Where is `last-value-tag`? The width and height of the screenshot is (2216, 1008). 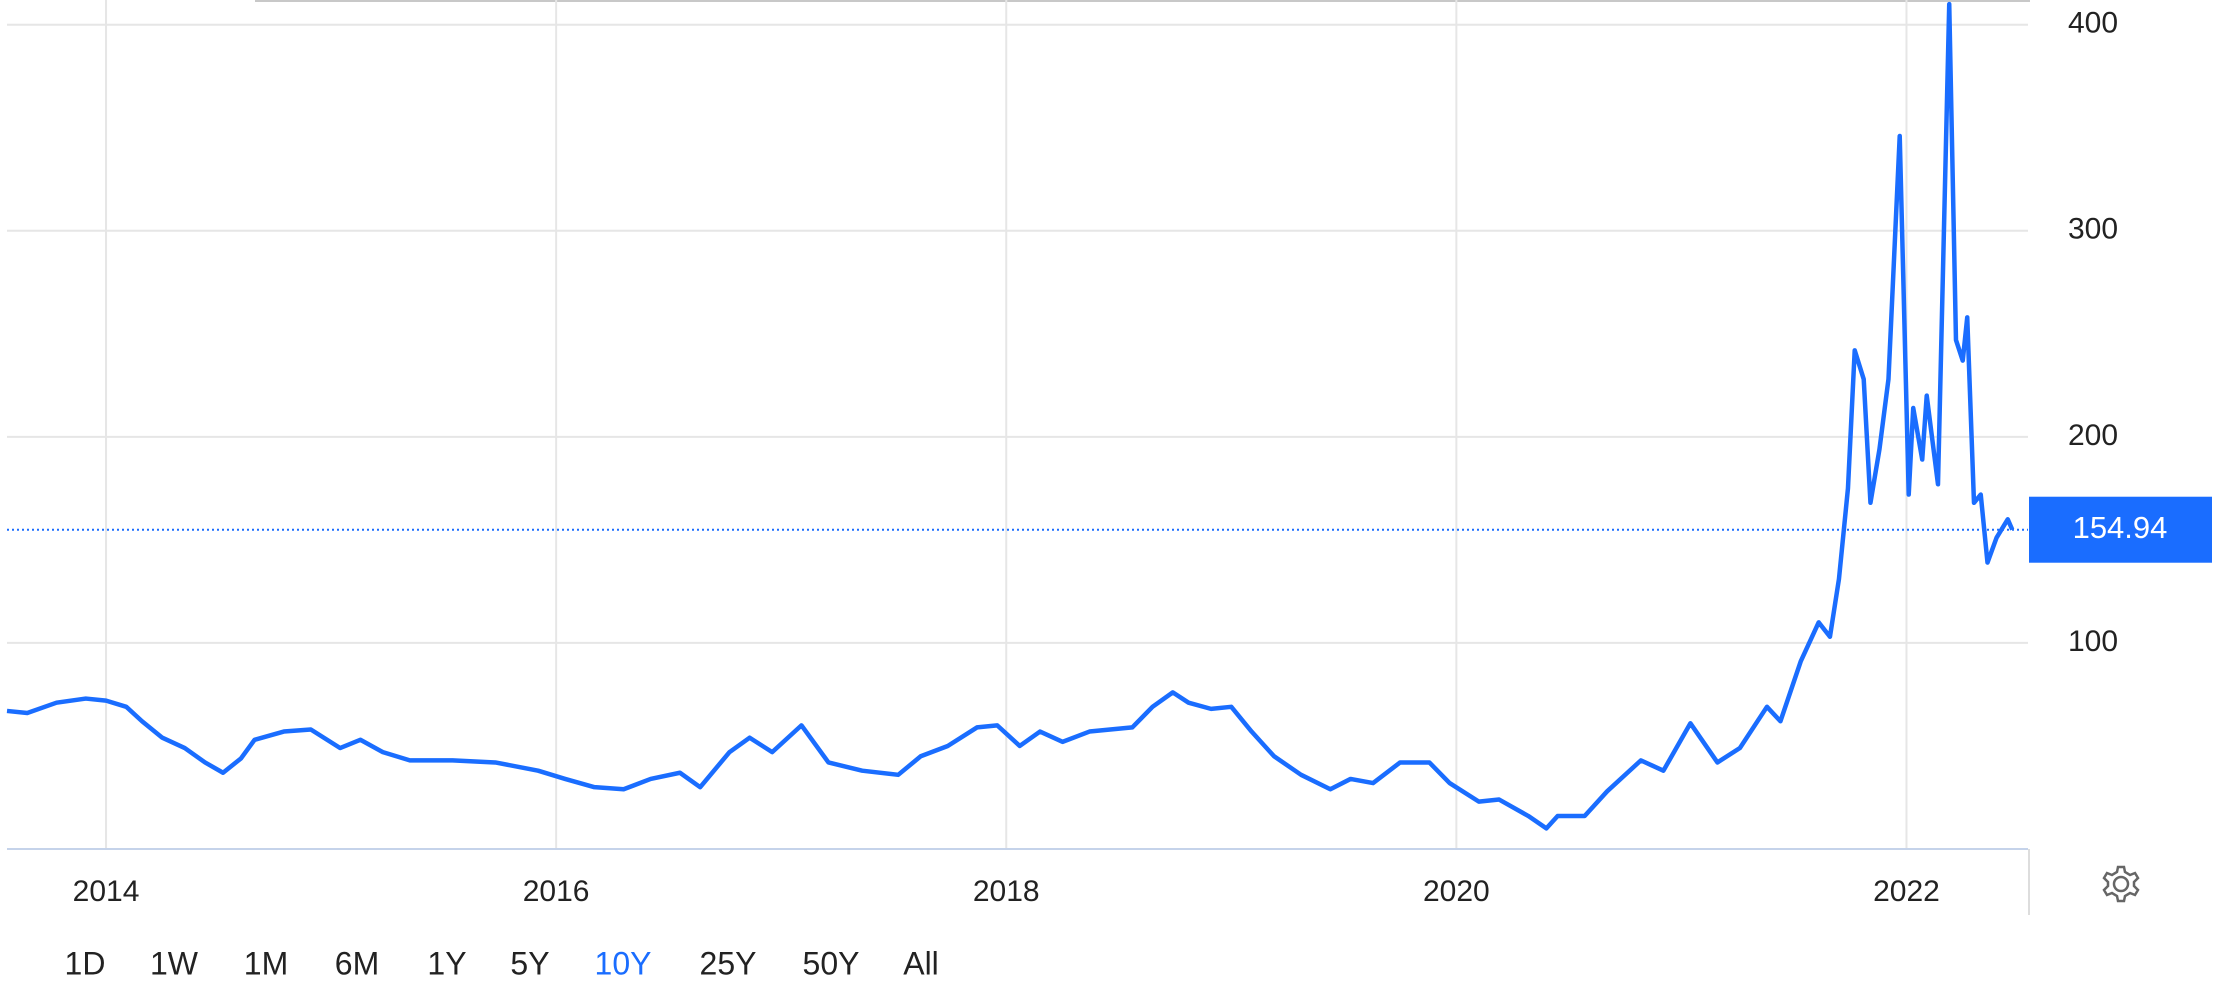
last-value-tag is located at coordinates (2120, 529).